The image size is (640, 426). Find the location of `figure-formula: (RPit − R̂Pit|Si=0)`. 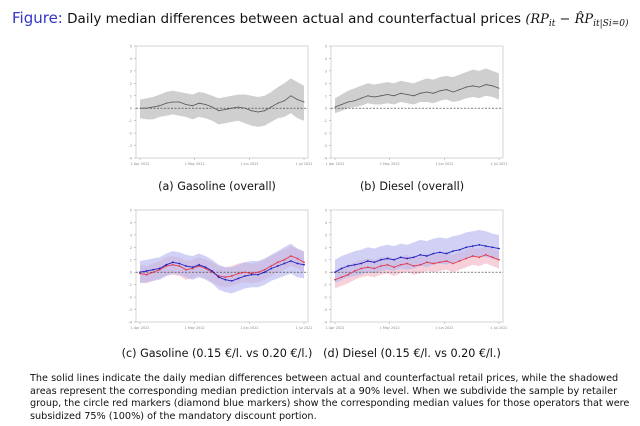

figure-formula: (RPit − R̂Pit|Si=0) is located at coordinates (577, 20).